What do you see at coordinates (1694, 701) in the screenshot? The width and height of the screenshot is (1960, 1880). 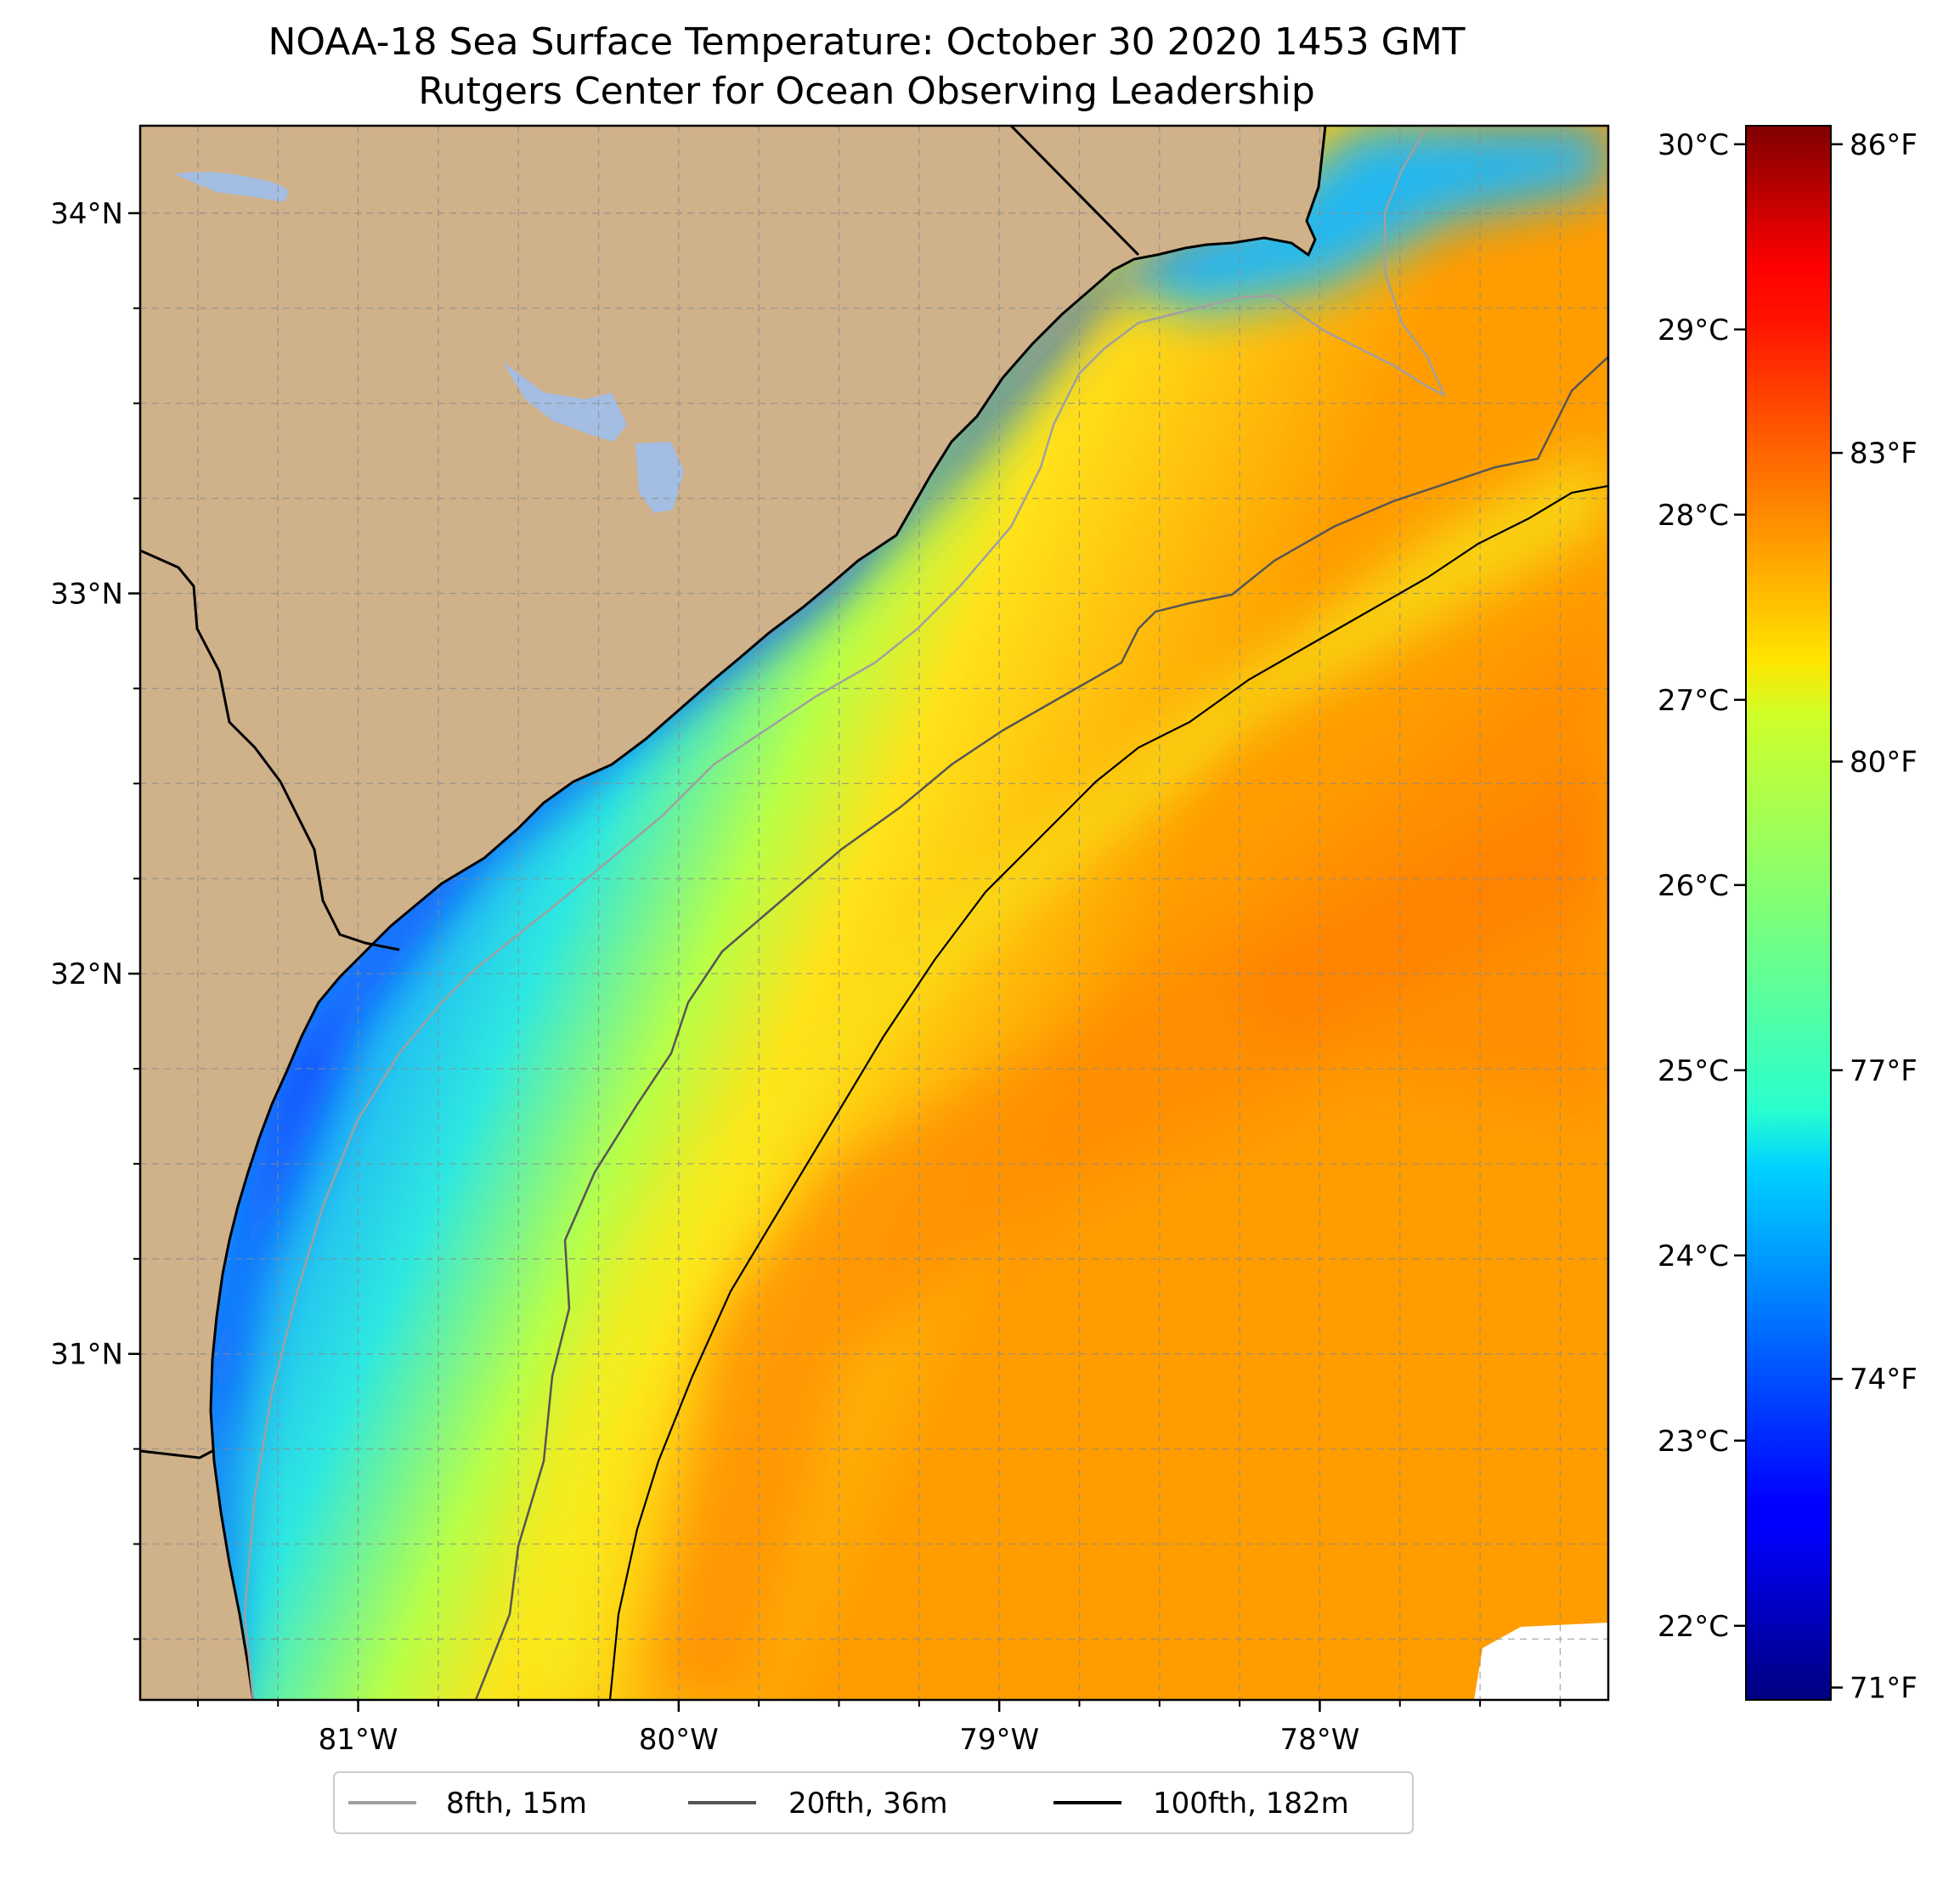 I see `celsius-tick-label: 27°C` at bounding box center [1694, 701].